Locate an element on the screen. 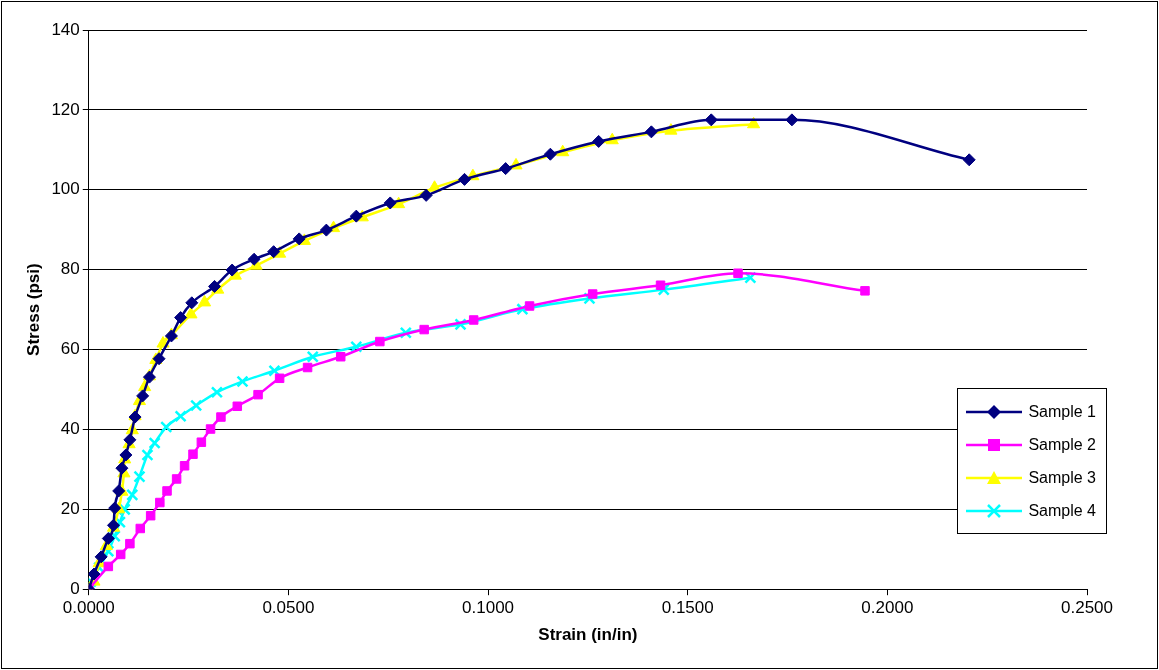 This screenshot has width=1159, height=670. x-axis-title: Strain (in/in) is located at coordinates (588, 635).